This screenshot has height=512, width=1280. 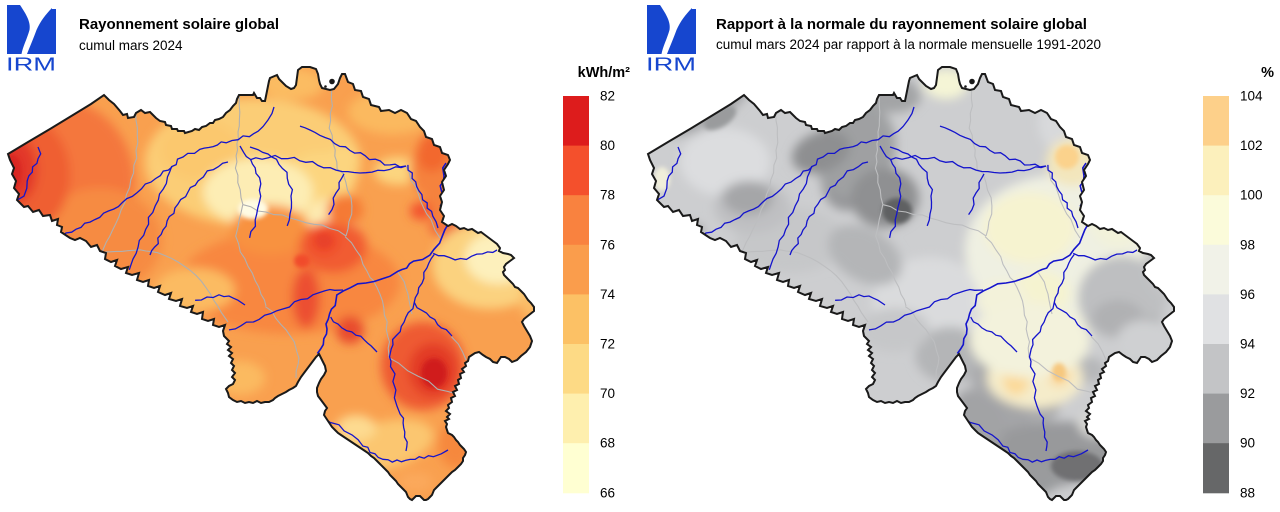 I want to click on svg-text: 68, so click(x=607, y=443).